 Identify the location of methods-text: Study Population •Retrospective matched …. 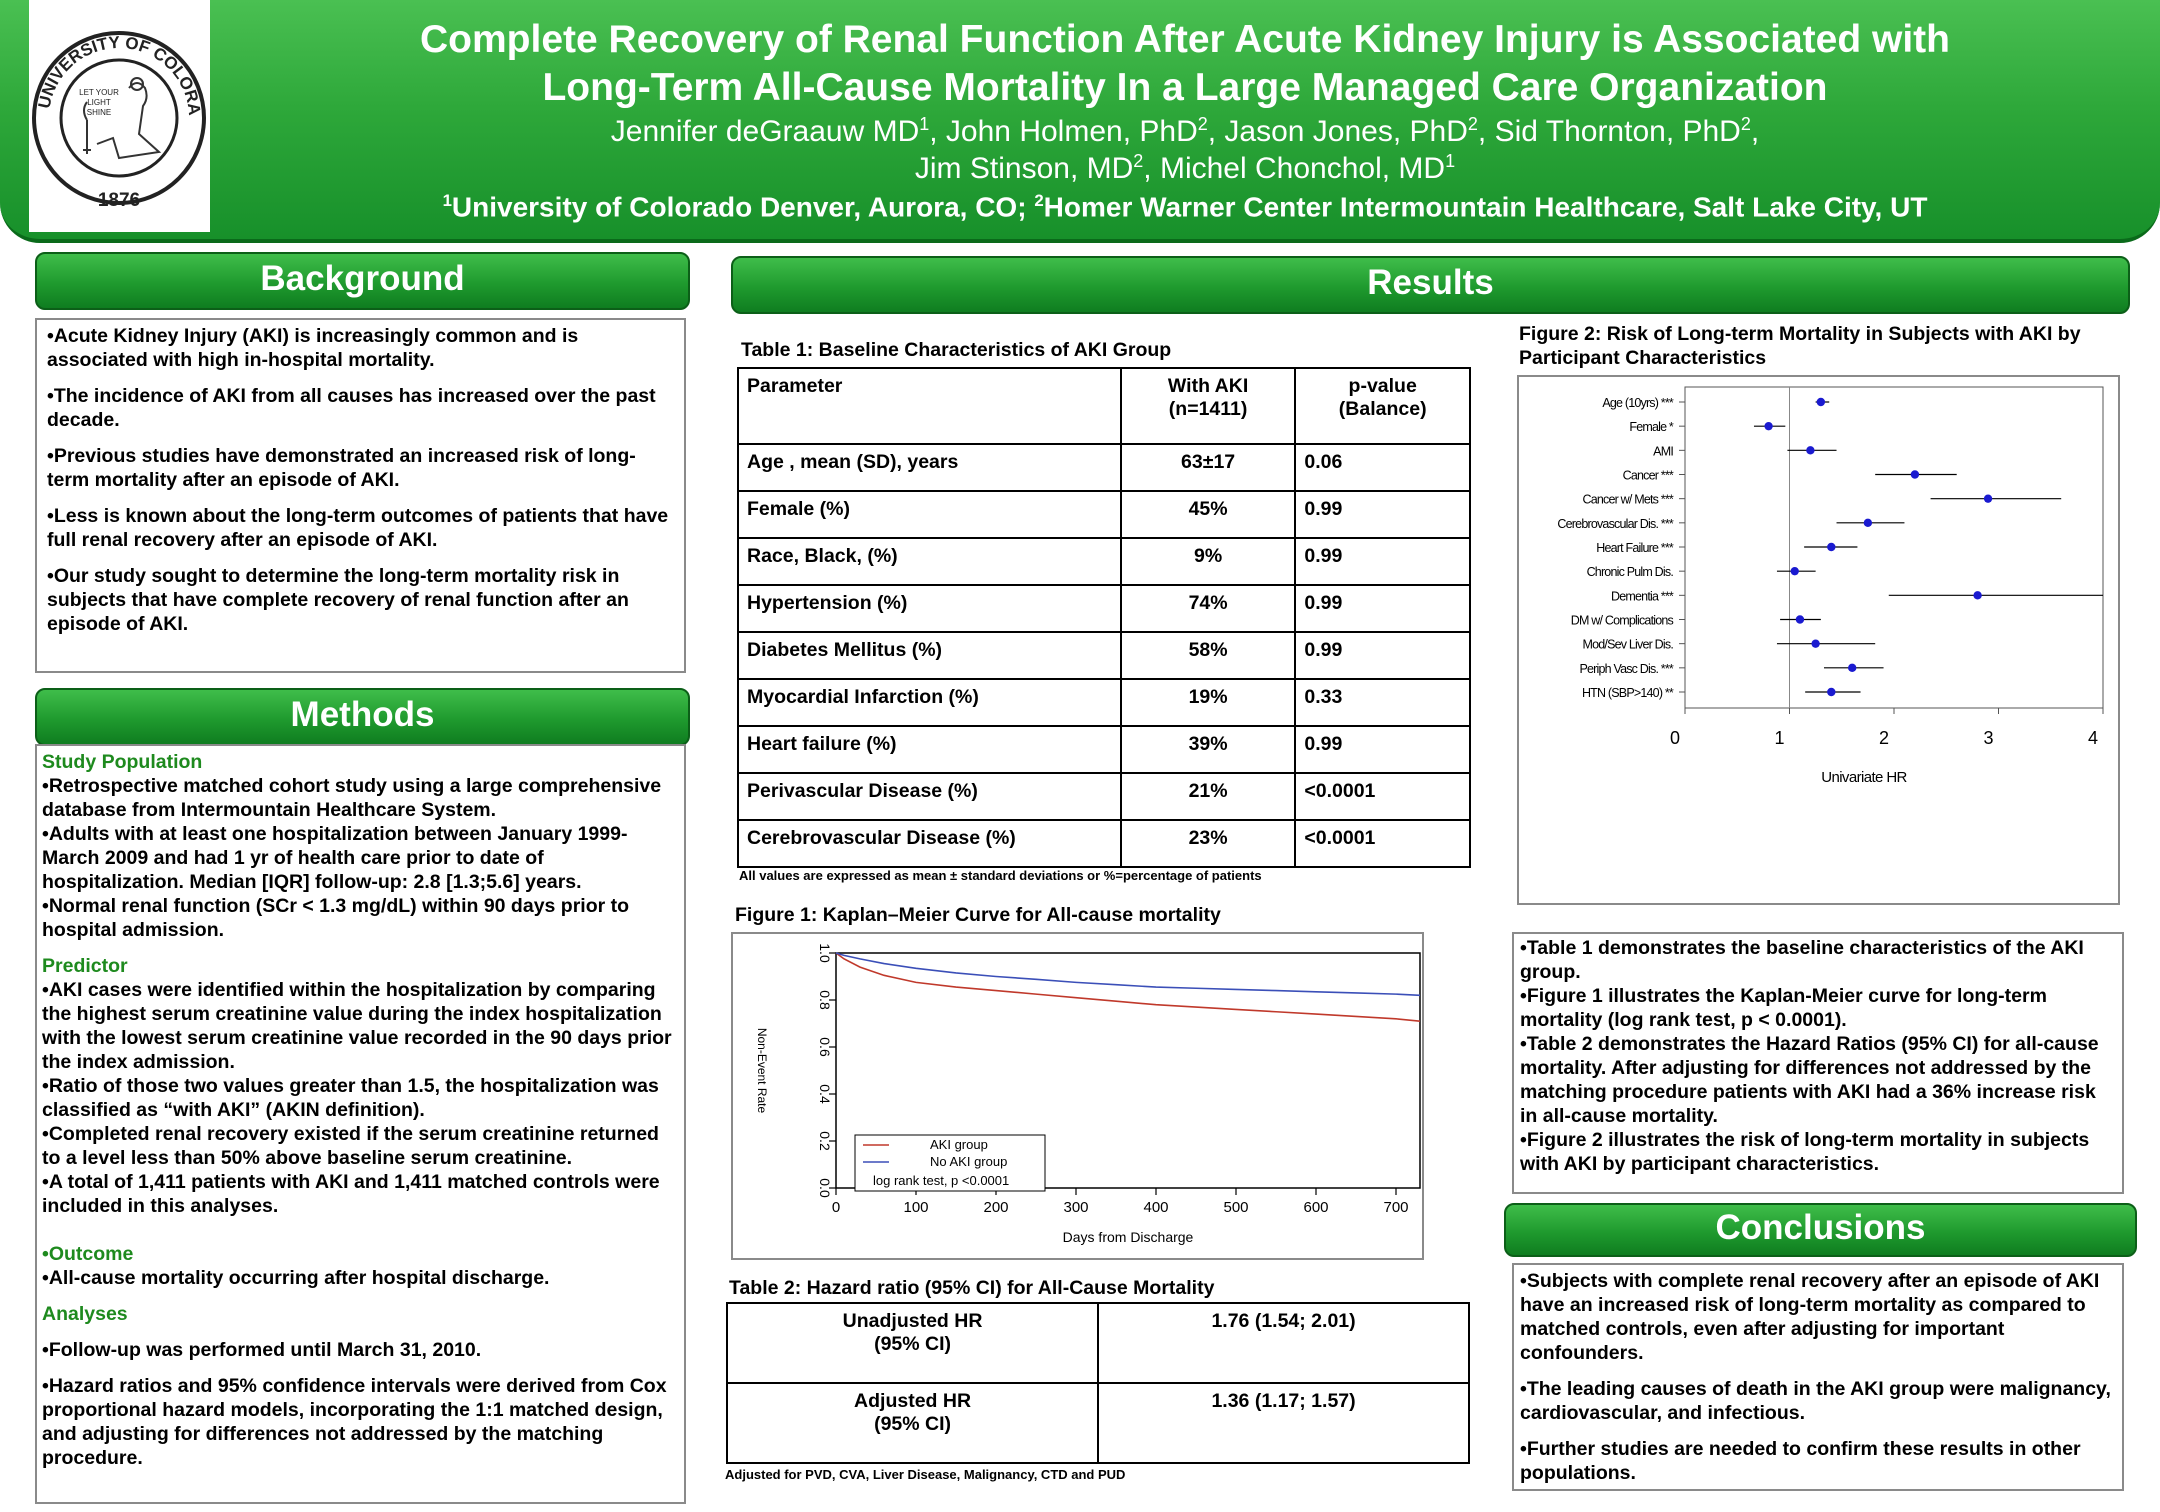
(360, 1110).